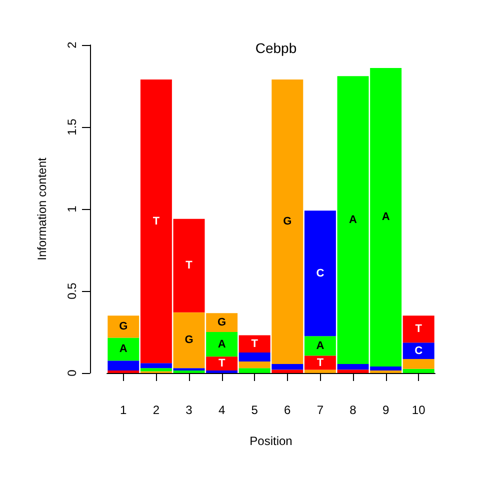 The height and width of the screenshot is (480, 480). Describe the element at coordinates (72, 44) in the screenshot. I see `y-tick-label: 2` at that location.